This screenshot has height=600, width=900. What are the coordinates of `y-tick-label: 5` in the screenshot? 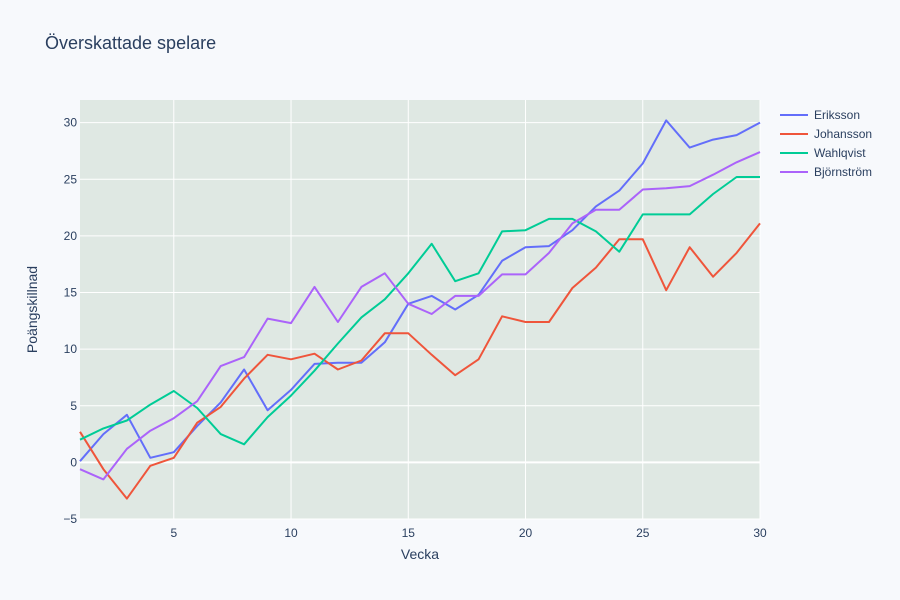 It's located at (73, 406).